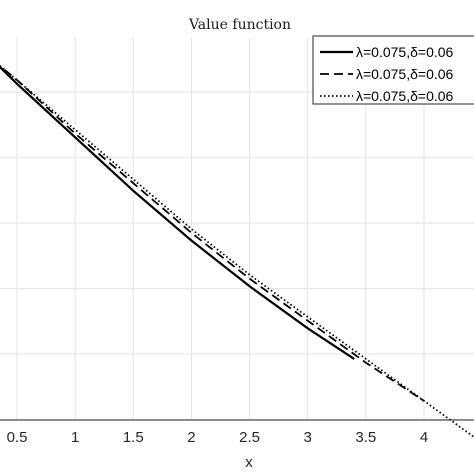  What do you see at coordinates (133, 437) in the screenshot?
I see `x-tick-label: 1.5` at bounding box center [133, 437].